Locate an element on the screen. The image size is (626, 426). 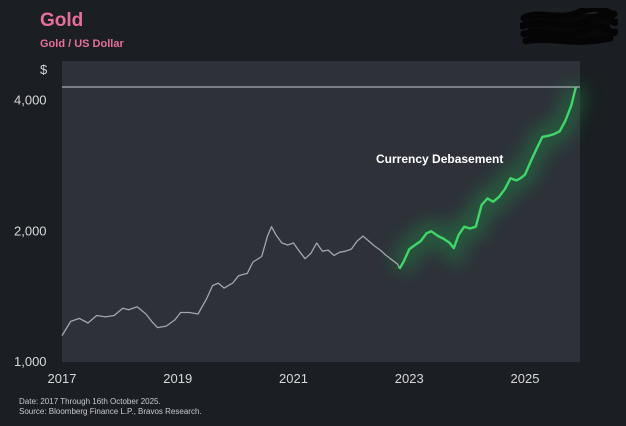
green-series-line is located at coordinates (488, 178).